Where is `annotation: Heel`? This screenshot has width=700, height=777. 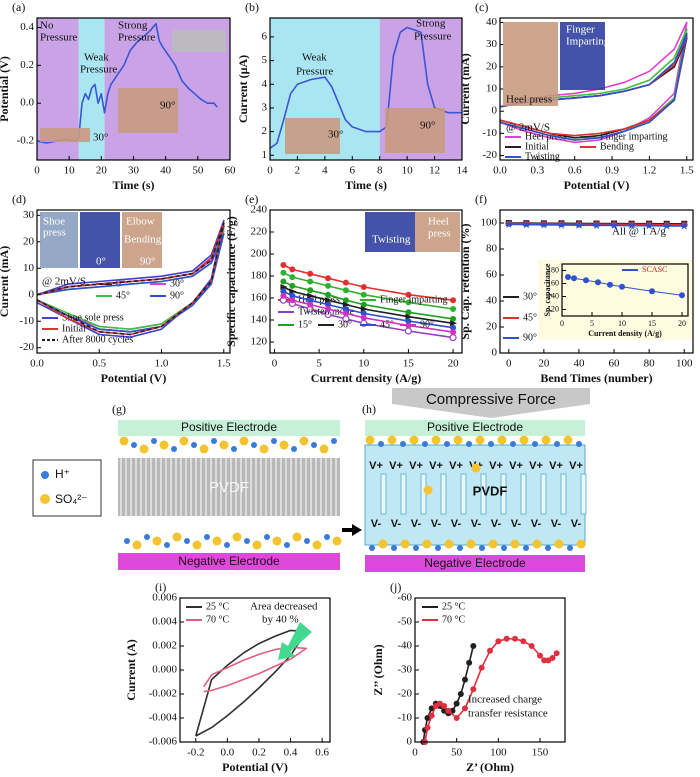 annotation: Heel is located at coordinates (438, 222).